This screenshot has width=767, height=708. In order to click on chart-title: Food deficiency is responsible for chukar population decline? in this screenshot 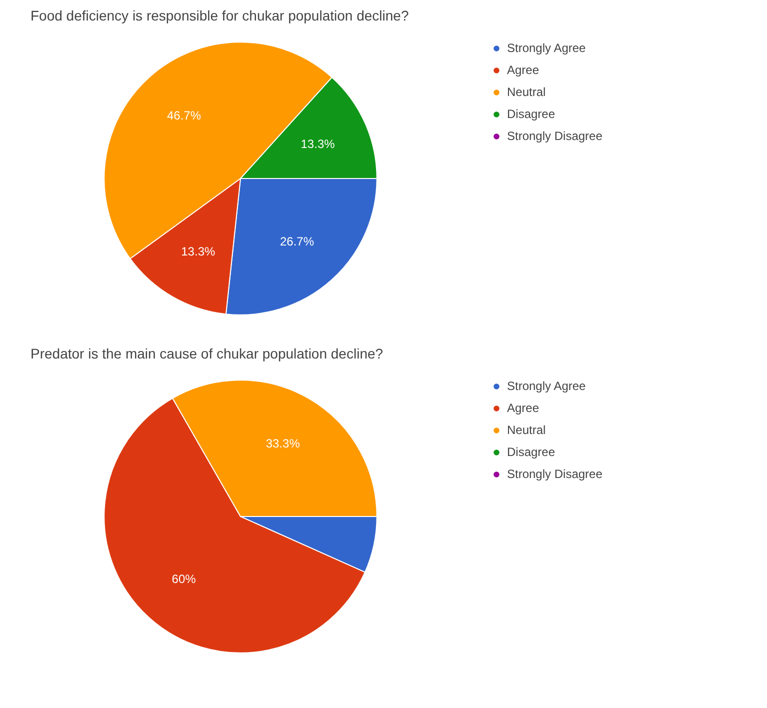, I will do `click(219, 16)`.